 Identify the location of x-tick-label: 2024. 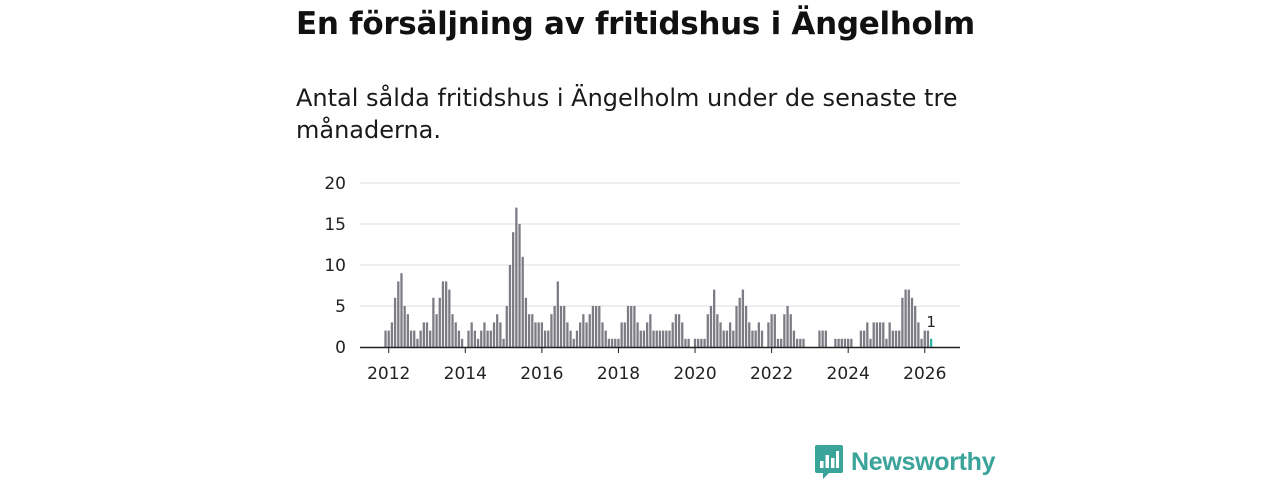
(848, 374).